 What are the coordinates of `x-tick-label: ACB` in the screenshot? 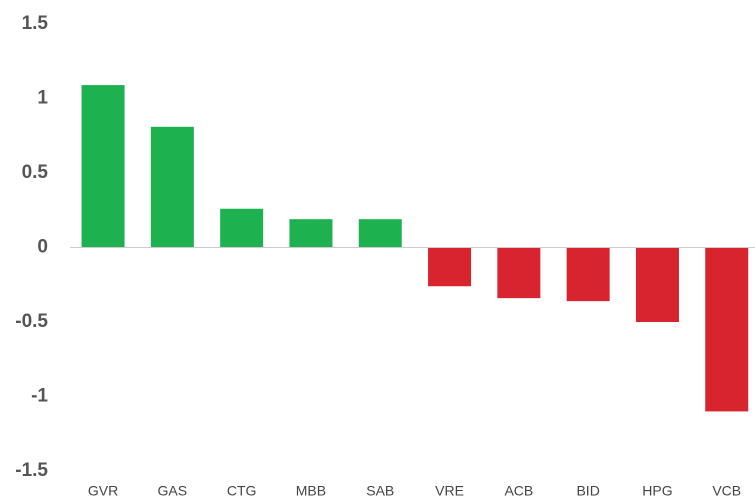 It's located at (518, 491).